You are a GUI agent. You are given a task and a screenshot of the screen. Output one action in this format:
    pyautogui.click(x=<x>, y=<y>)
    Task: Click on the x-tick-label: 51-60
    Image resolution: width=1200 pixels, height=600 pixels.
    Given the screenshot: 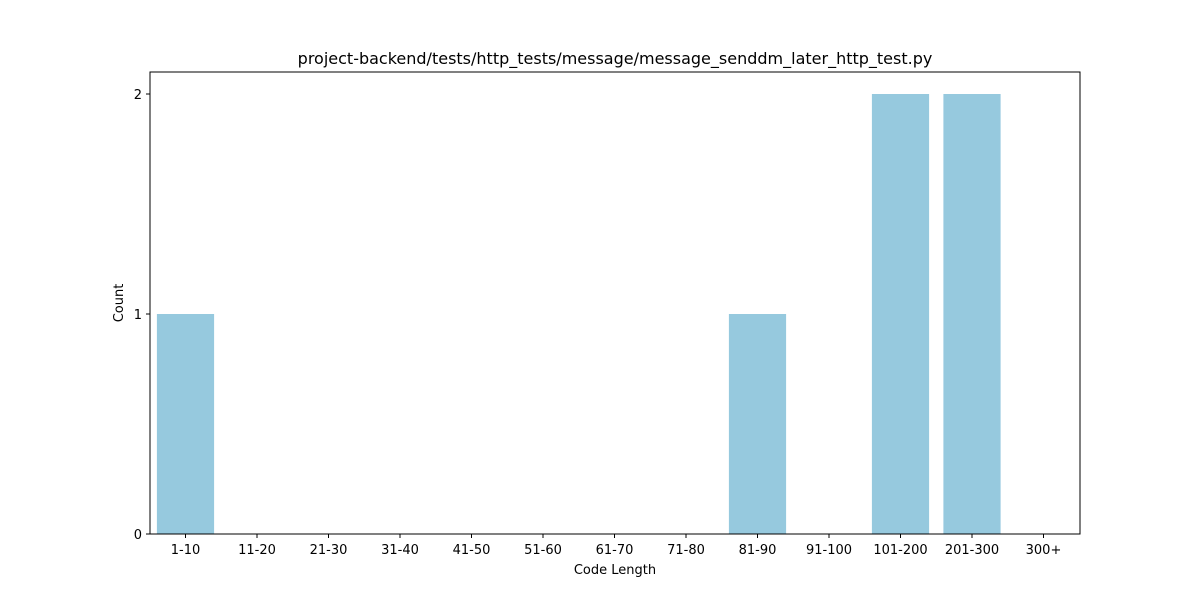 What is the action you would take?
    pyautogui.click(x=543, y=550)
    